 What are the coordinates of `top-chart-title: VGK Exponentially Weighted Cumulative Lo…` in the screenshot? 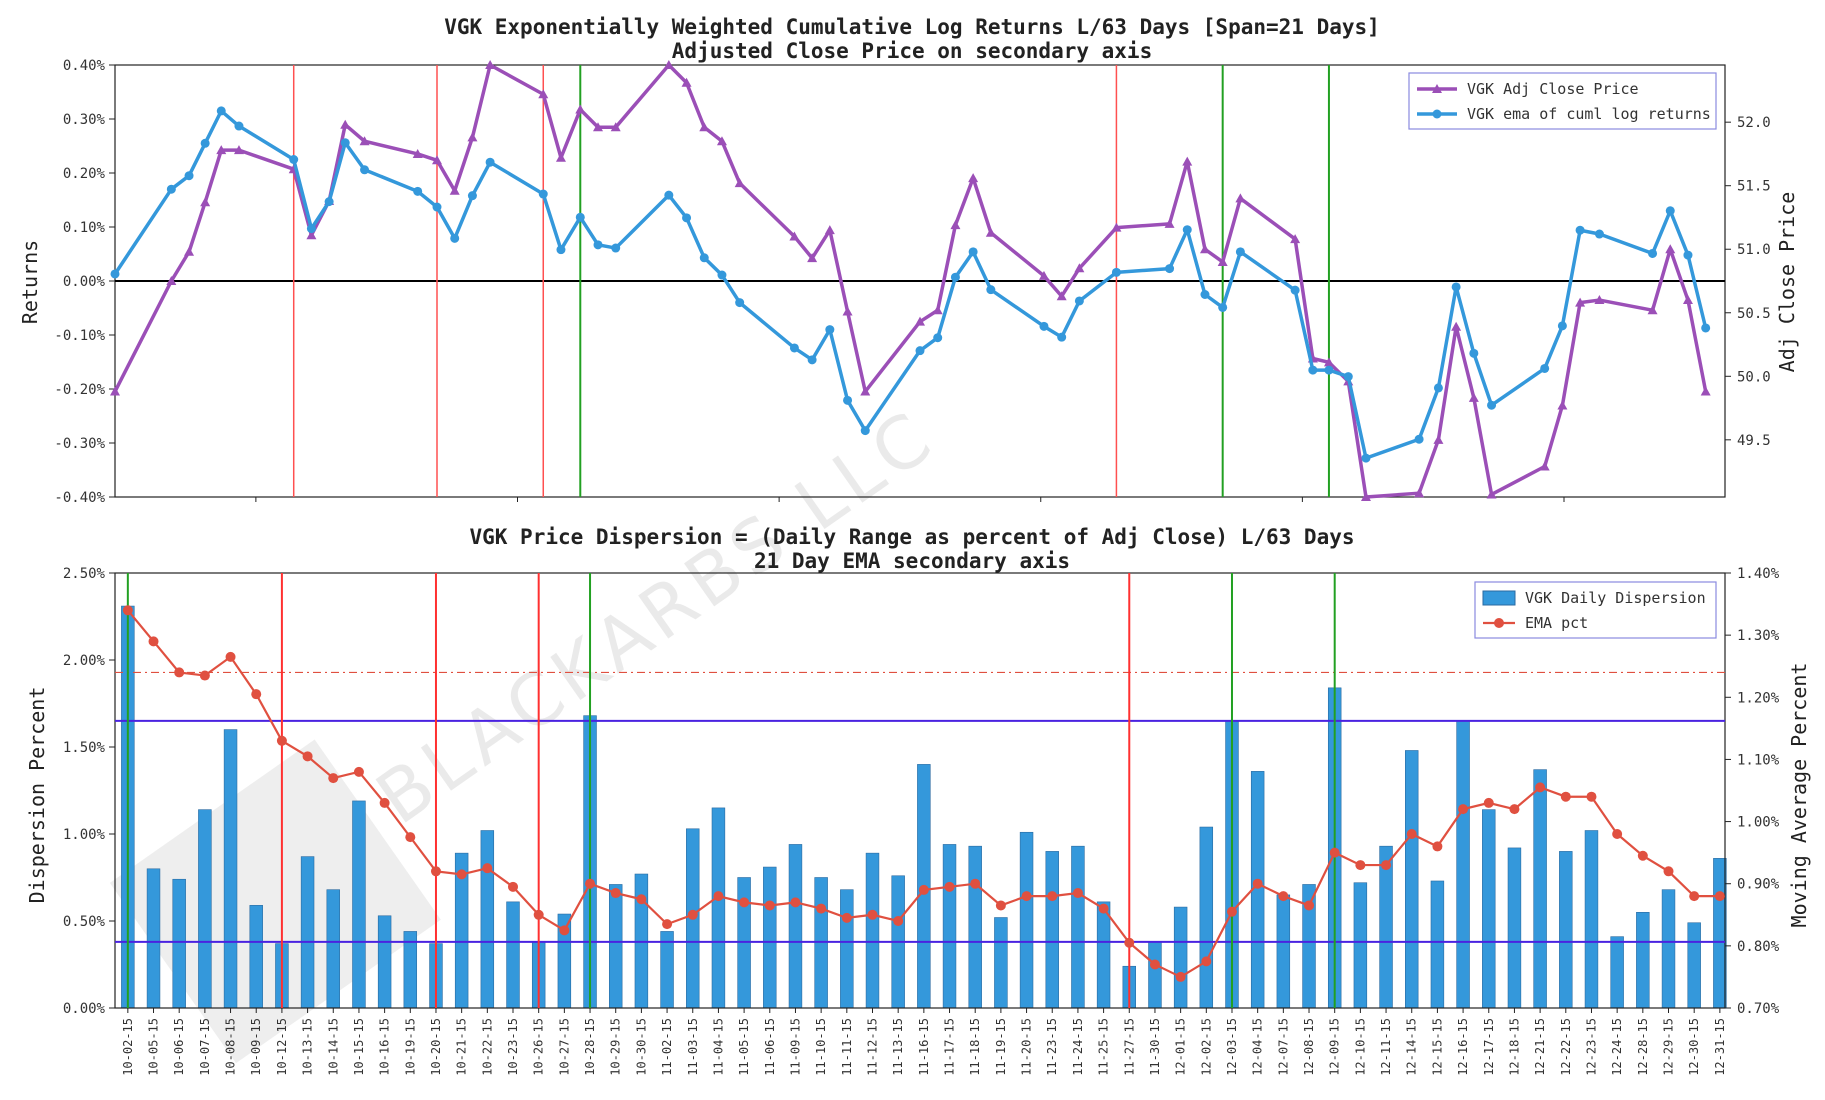 It's located at (912, 27).